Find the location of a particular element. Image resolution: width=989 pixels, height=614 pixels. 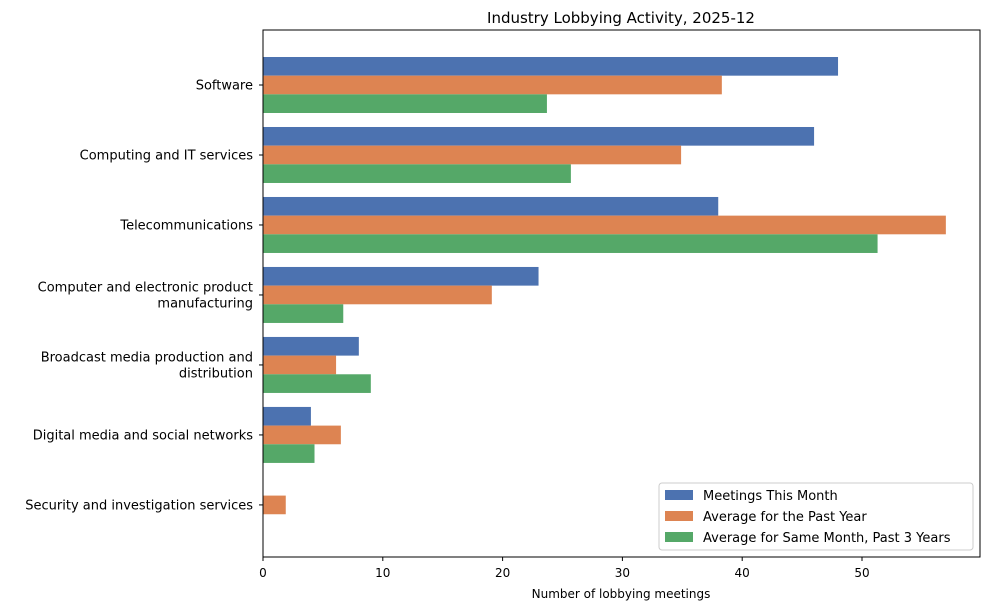

legend-box is located at coordinates (816, 516).